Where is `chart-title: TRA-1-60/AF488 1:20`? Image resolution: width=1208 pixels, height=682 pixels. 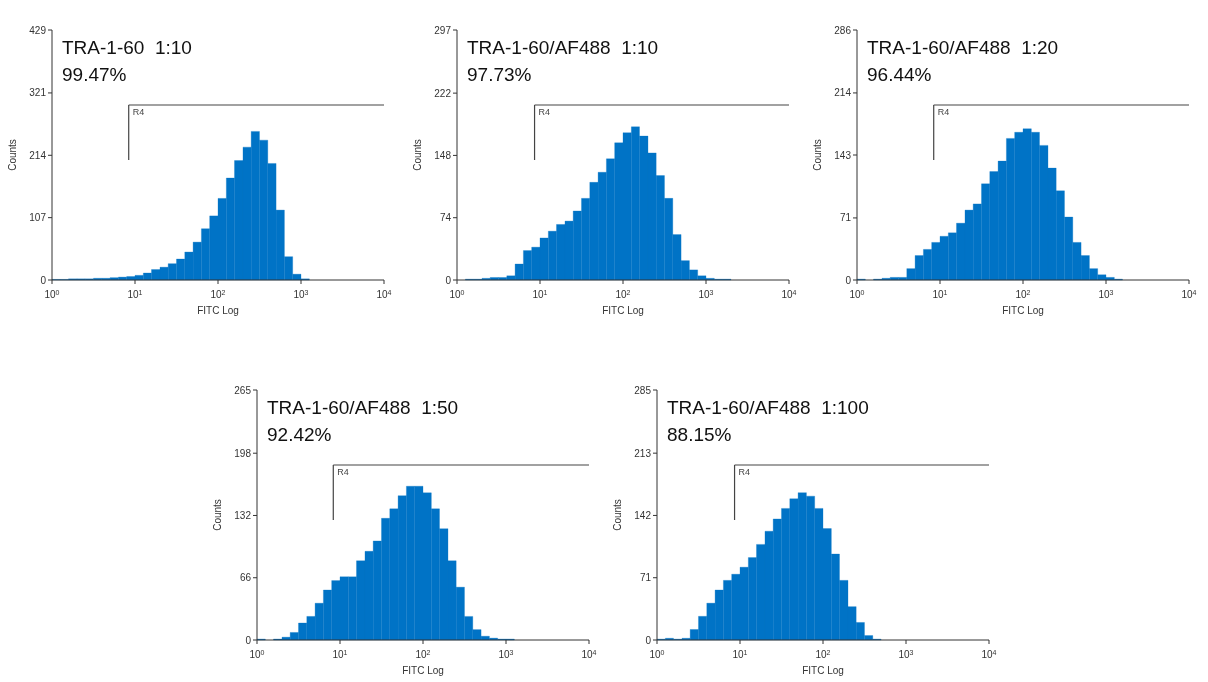 chart-title: TRA-1-60/AF488 1:20 is located at coordinates (963, 48).